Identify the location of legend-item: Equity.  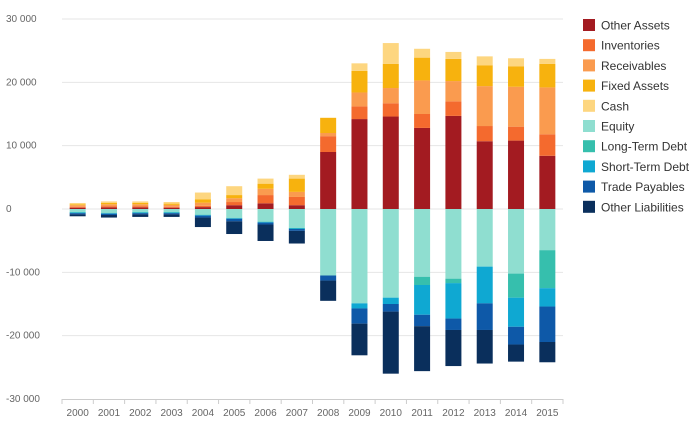
(608, 127).